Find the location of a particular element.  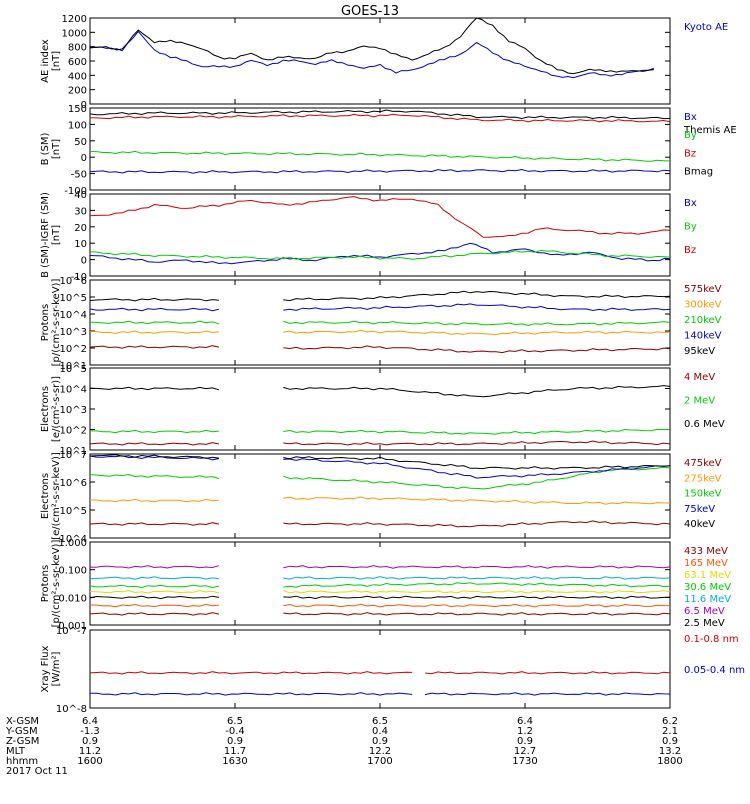

y-axis-label: B (SM) is located at coordinates (45, 148).